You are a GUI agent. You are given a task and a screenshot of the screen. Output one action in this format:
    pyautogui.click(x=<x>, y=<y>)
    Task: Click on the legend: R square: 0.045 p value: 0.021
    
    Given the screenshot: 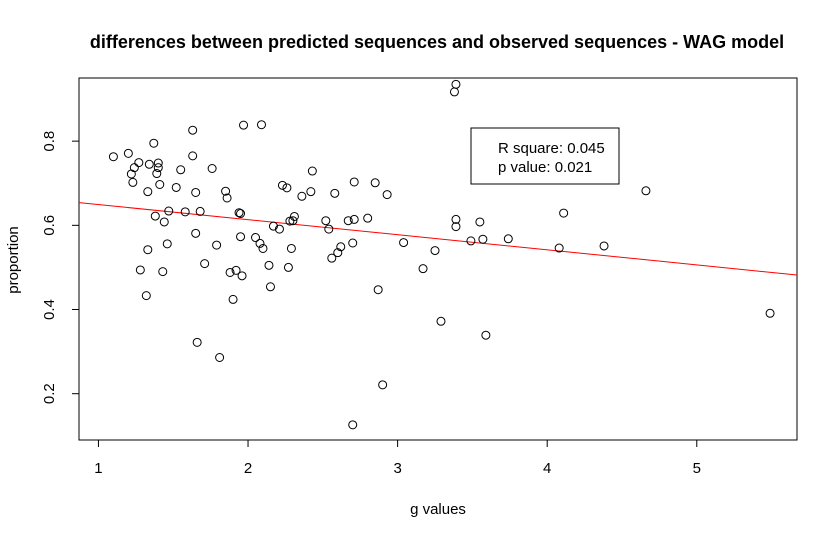 What is the action you would take?
    pyautogui.click(x=545, y=156)
    